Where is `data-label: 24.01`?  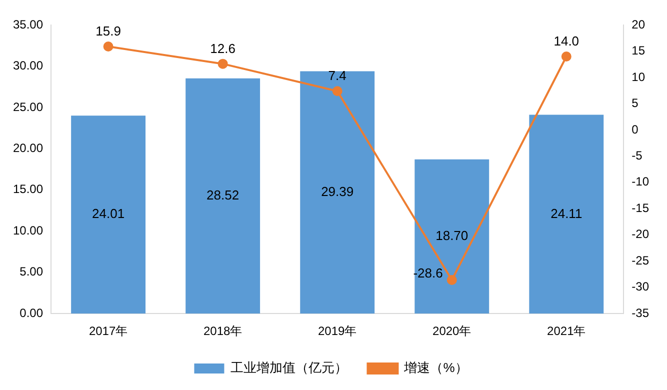
data-label: 24.01 is located at coordinates (108, 214).